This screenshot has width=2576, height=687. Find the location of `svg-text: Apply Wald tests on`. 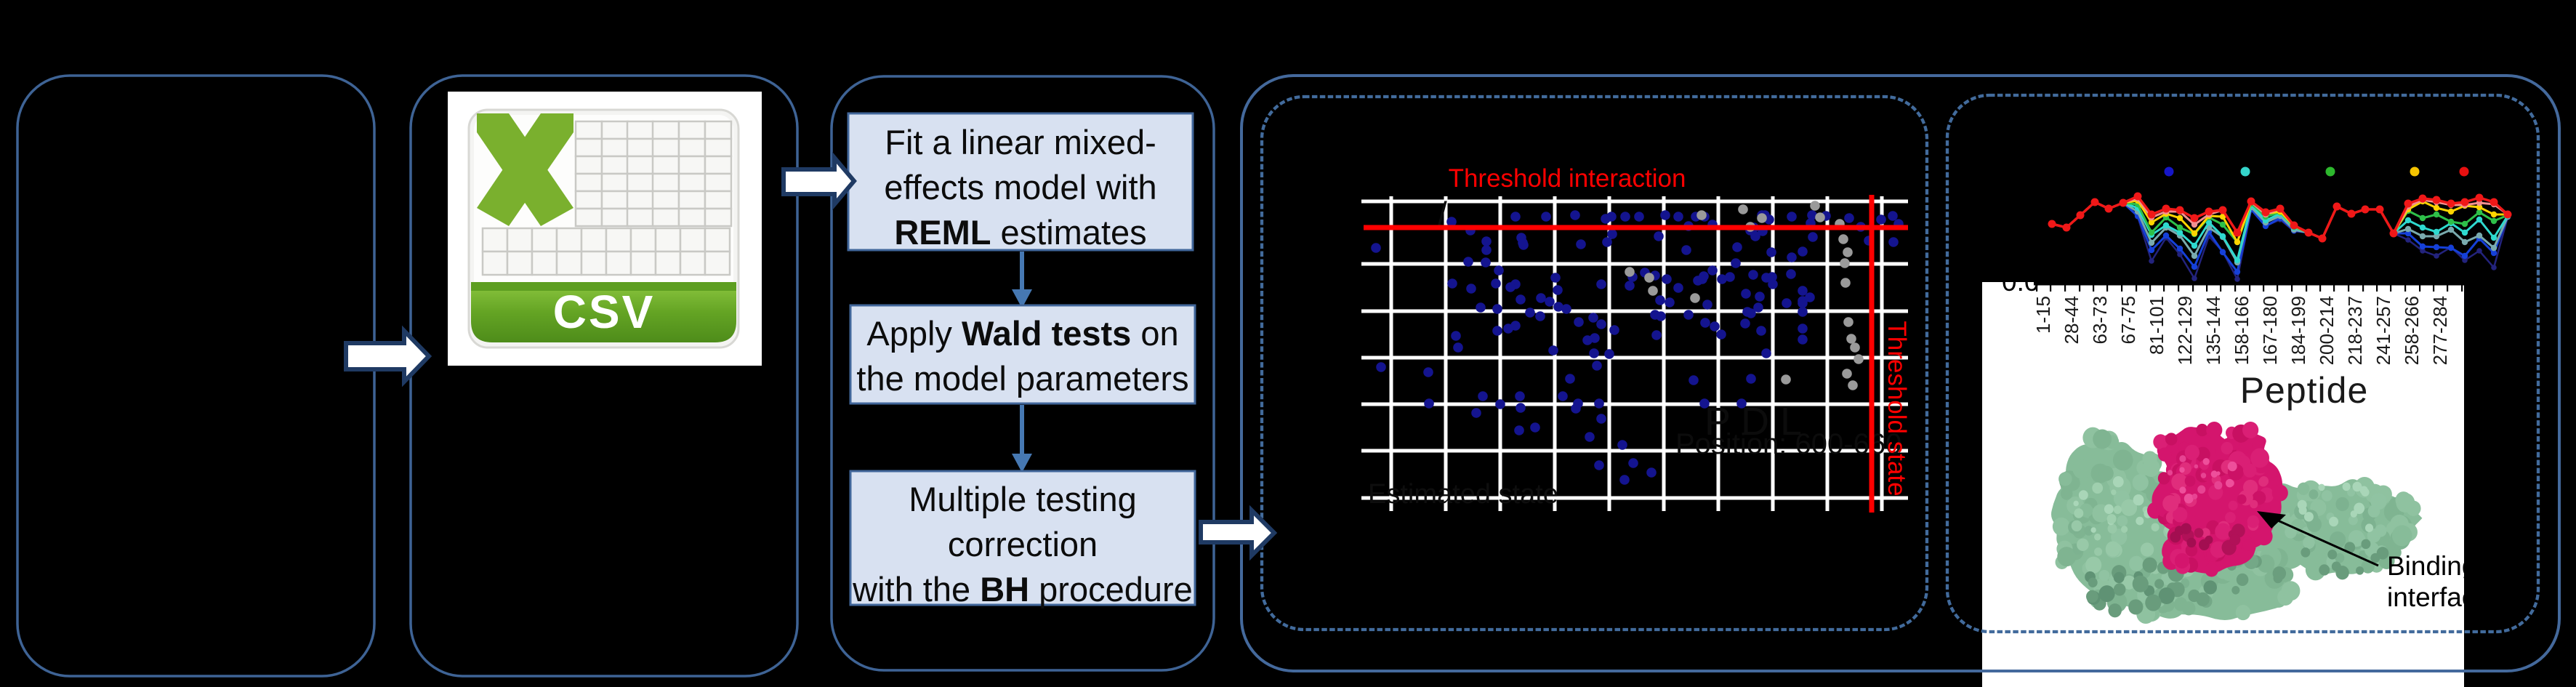

svg-text: Apply Wald tests on is located at coordinates (1022, 333).